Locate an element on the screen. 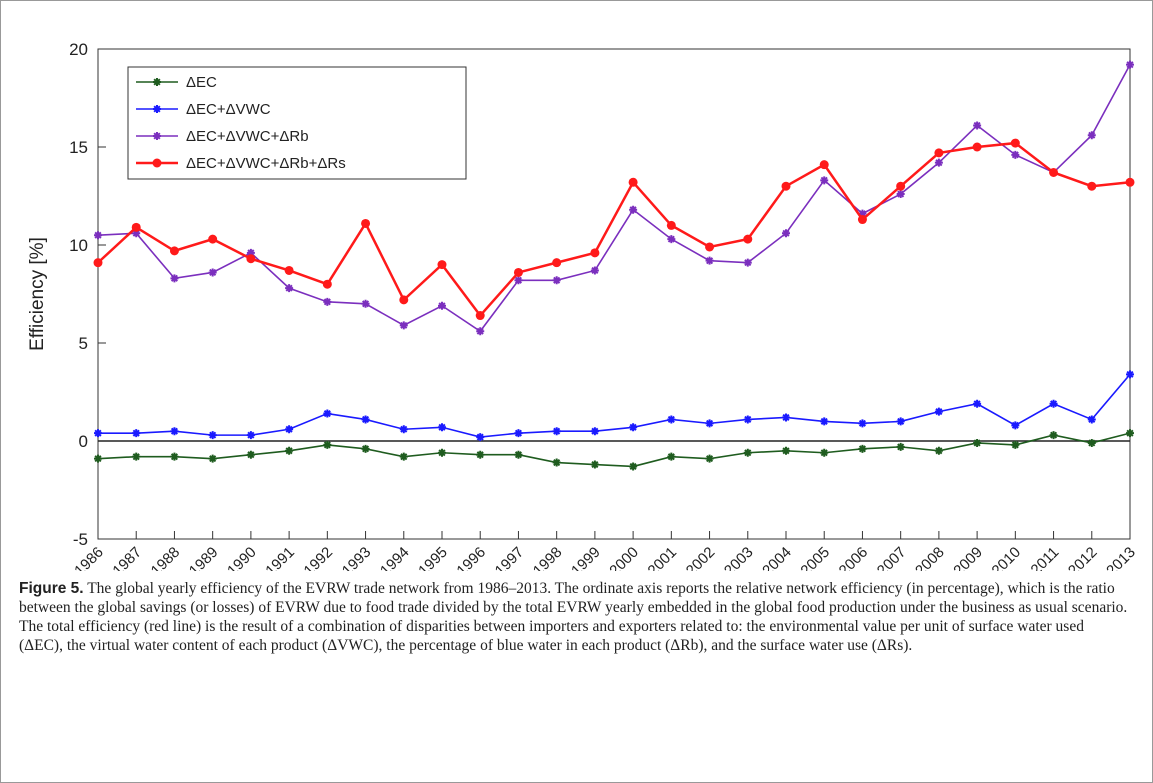 This screenshot has width=1153, height=783. x-tick-label: 1998 is located at coordinates (548, 557).